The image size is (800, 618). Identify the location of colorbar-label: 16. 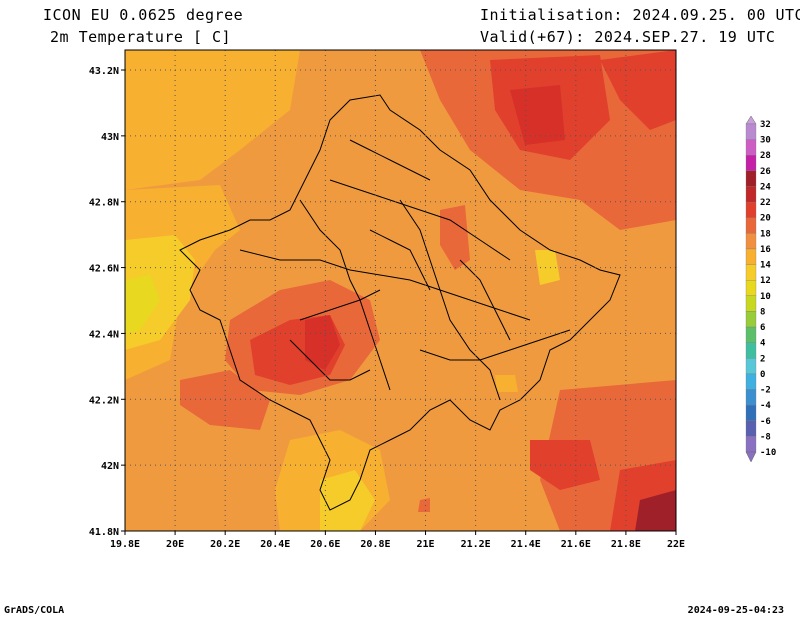
(765, 250).